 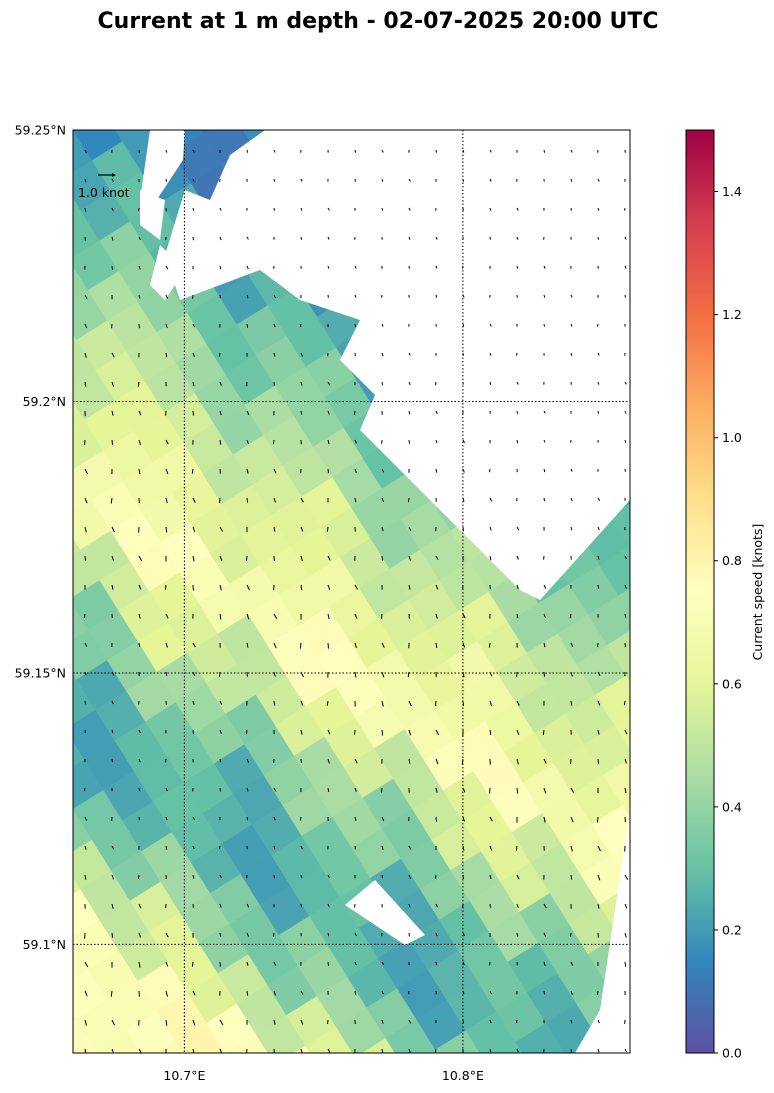 What do you see at coordinates (732, 929) in the screenshot?
I see `colorbar-tick-label: 0.2` at bounding box center [732, 929].